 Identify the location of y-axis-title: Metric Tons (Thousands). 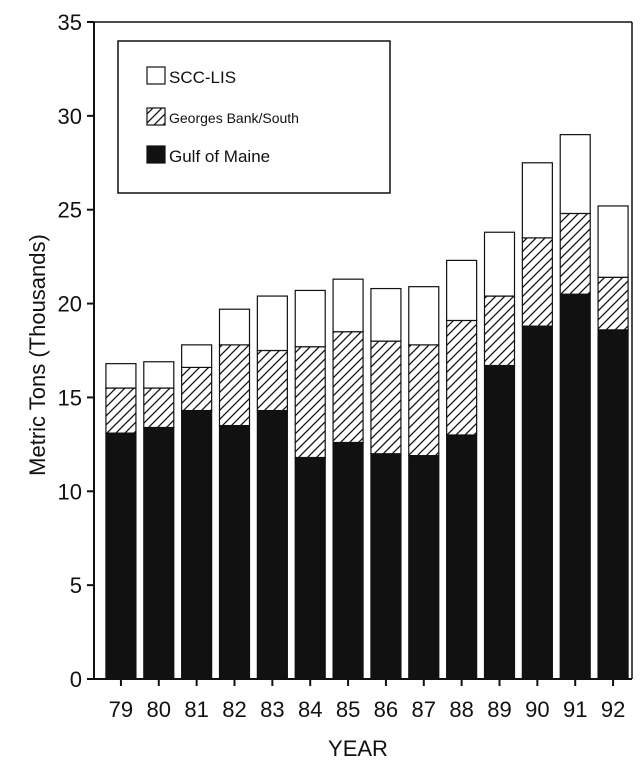
(37, 355).